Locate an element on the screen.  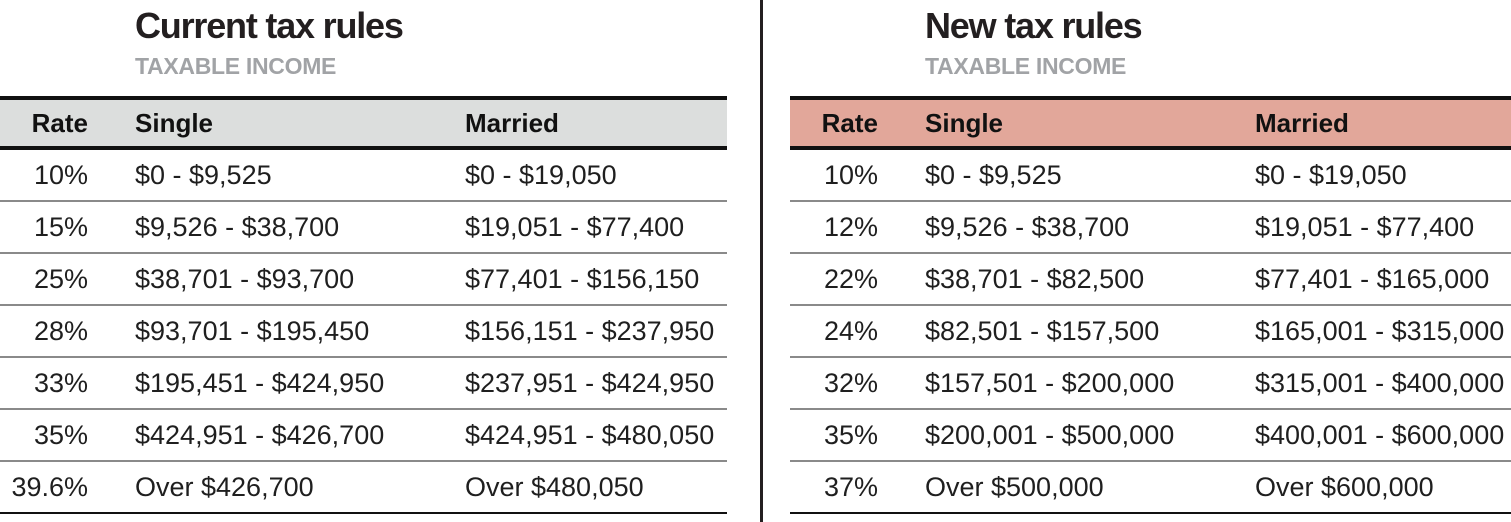
married-cell: Over $480,050 is located at coordinates (554, 486).